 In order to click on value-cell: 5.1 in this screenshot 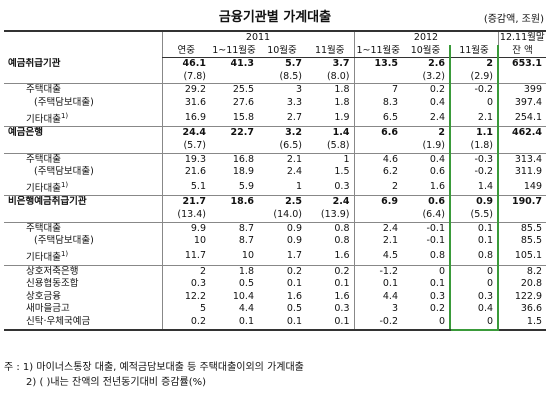, I will do `click(185, 187)`.